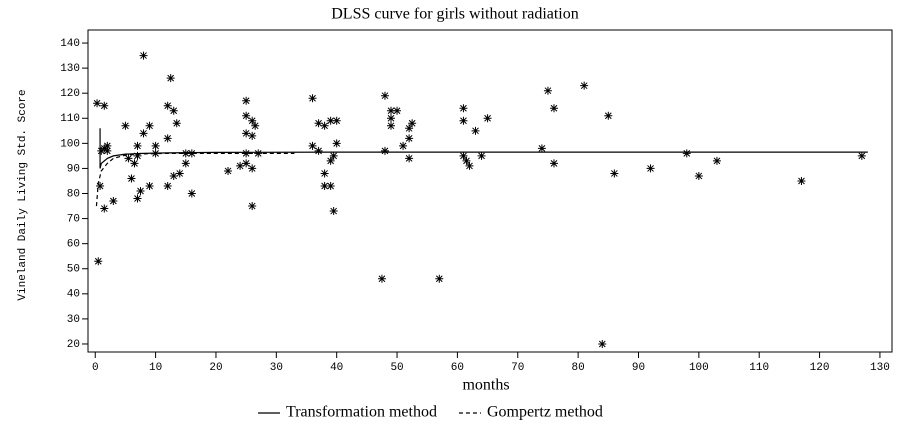  What do you see at coordinates (455, 14) in the screenshot?
I see `chart-title: DLSS curve for girls without radiation` at bounding box center [455, 14].